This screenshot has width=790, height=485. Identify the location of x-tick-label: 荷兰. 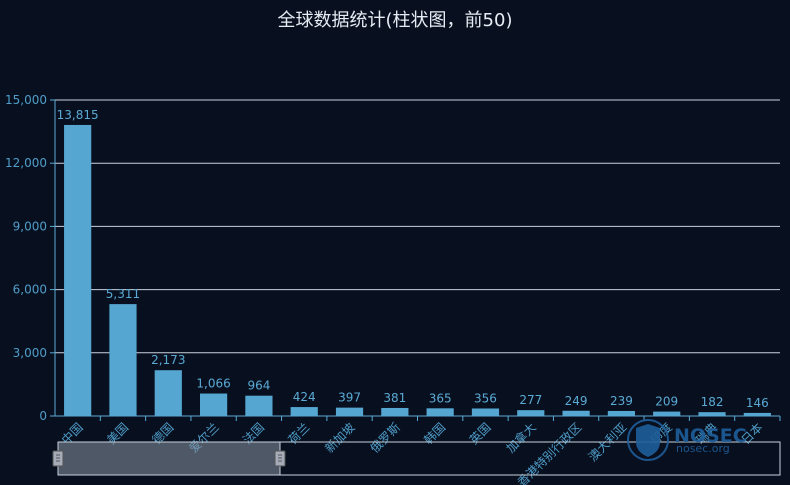
(298, 433).